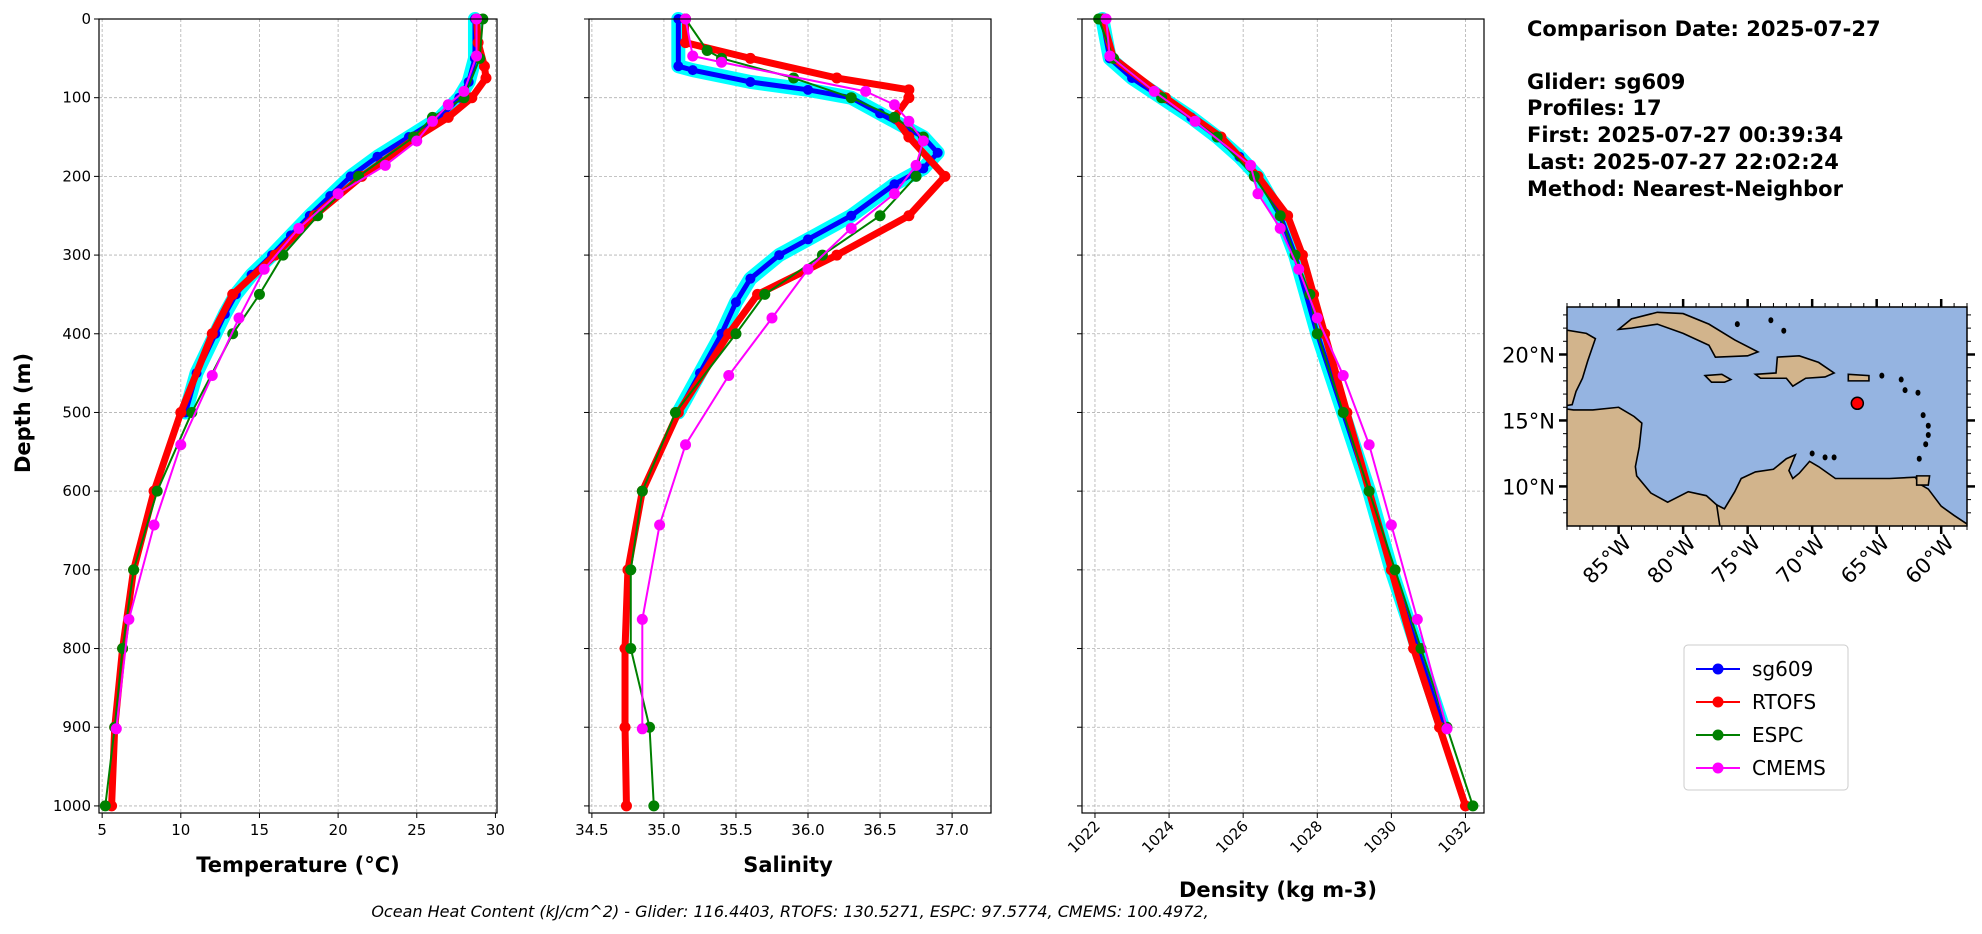 The image size is (1982, 934). What do you see at coordinates (76, 727) in the screenshot?
I see `y-tick-label: 900` at bounding box center [76, 727].